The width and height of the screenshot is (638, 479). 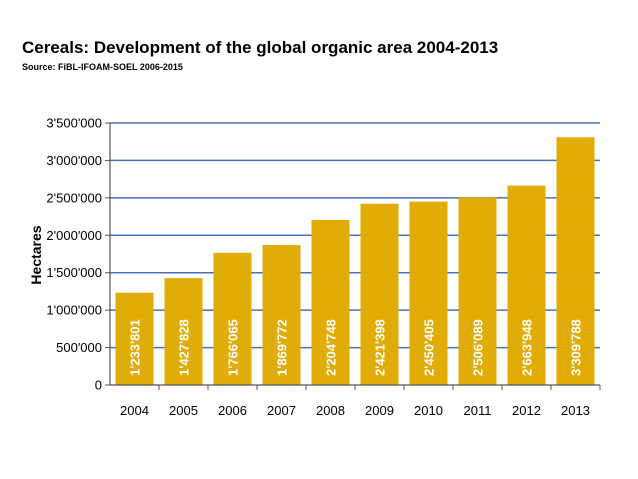 I want to click on bar-2005, so click(x=183, y=331).